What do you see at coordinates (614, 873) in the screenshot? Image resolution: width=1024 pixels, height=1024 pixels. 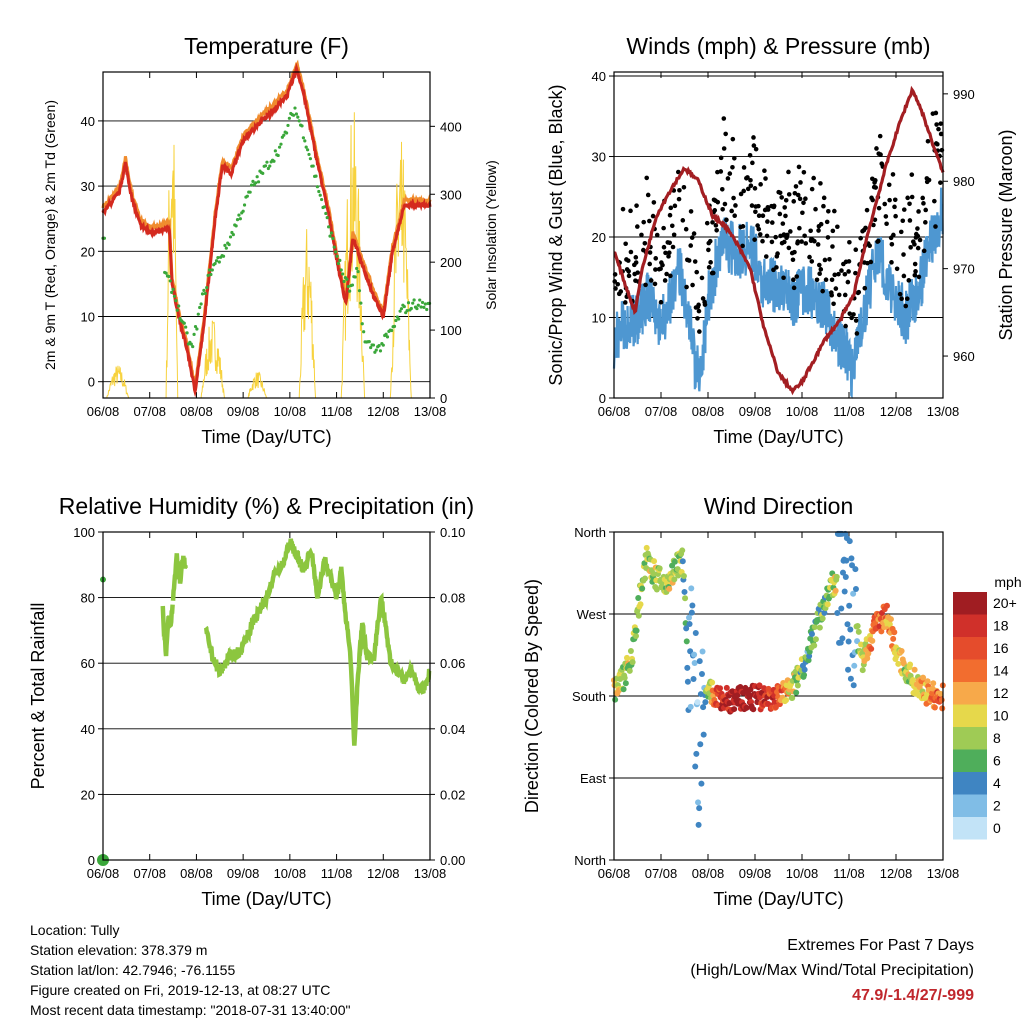 I see `x-tick-label: 06/08` at bounding box center [614, 873].